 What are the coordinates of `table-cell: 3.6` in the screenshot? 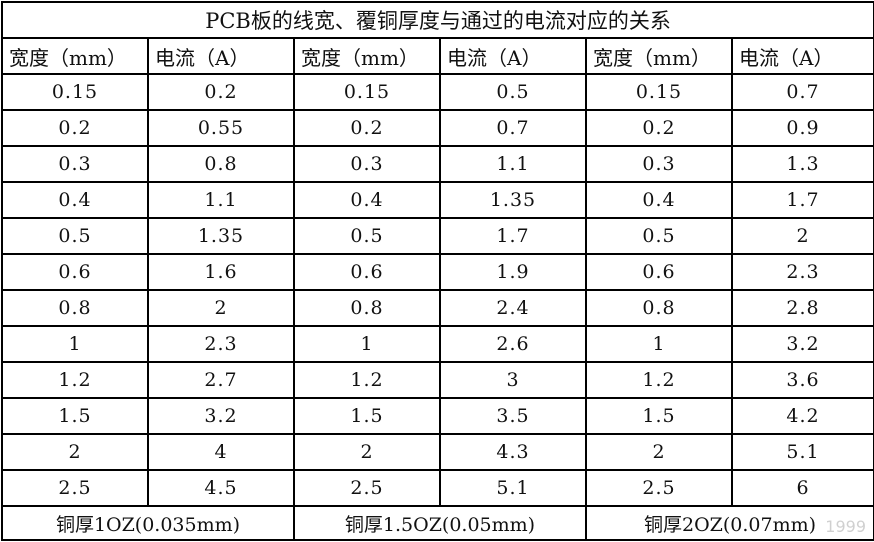 It's located at (802, 380).